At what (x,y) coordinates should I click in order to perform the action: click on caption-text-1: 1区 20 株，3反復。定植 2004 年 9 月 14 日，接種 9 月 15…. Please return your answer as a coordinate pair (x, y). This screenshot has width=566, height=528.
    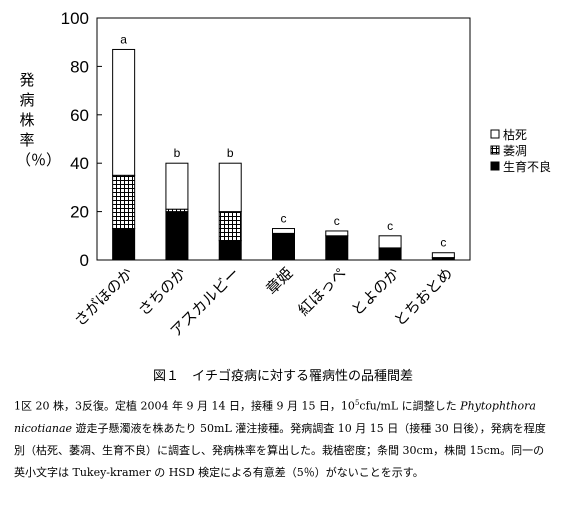
    Looking at the image, I should click on (184, 406).